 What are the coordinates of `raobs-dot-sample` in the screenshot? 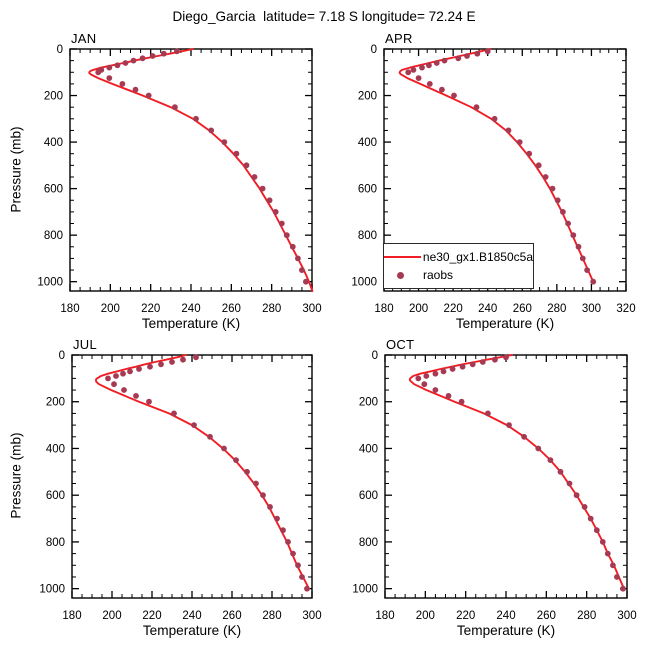 It's located at (400, 275).